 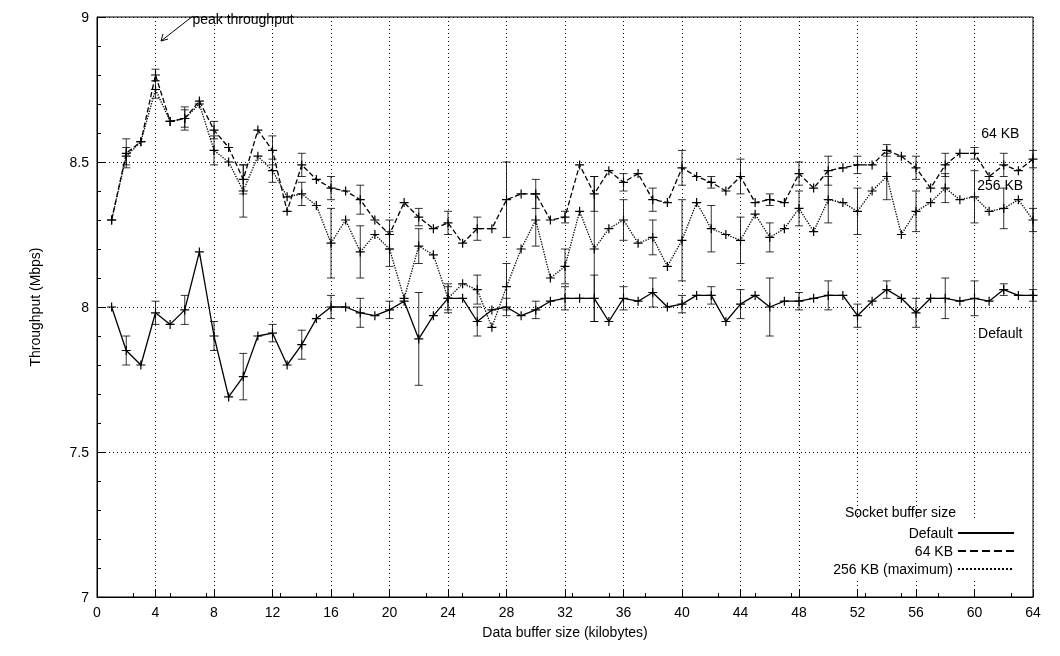 What do you see at coordinates (916, 612) in the screenshot?
I see `x-tick-label: 56` at bounding box center [916, 612].